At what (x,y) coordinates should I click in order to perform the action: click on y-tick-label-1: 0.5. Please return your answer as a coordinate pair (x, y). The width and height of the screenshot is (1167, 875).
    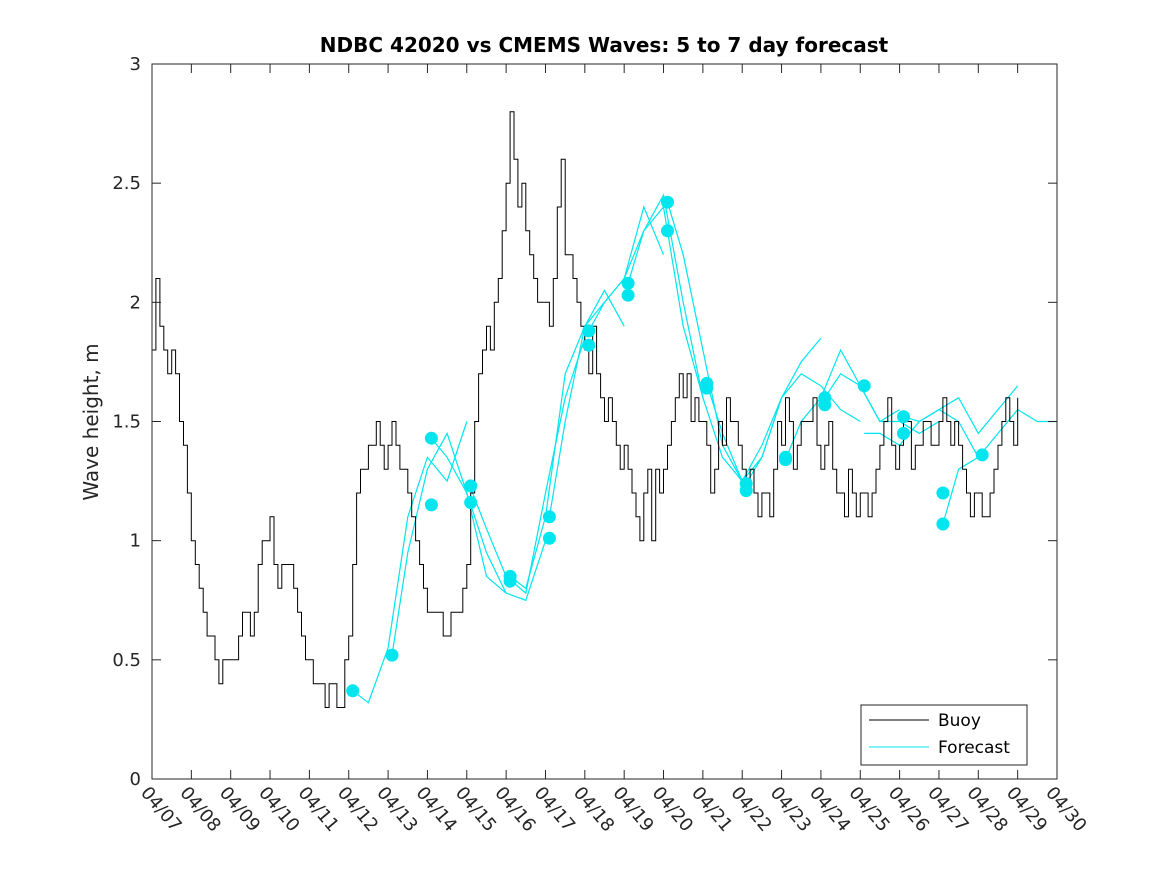
    Looking at the image, I should click on (126, 660).